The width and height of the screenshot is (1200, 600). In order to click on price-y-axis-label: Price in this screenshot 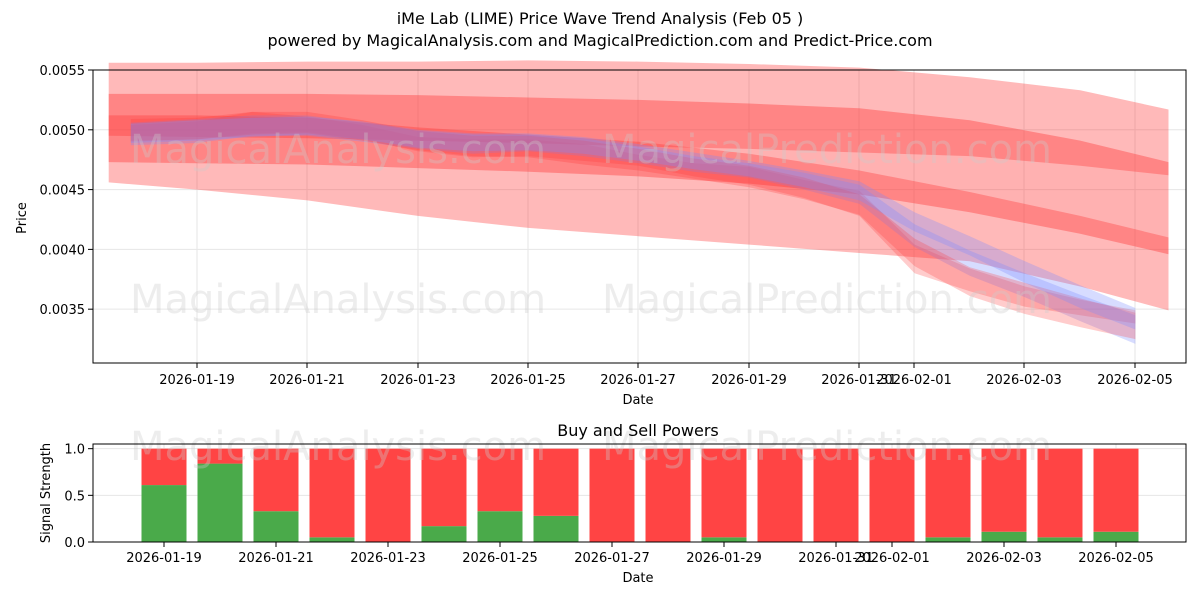, I will do `click(22, 218)`.